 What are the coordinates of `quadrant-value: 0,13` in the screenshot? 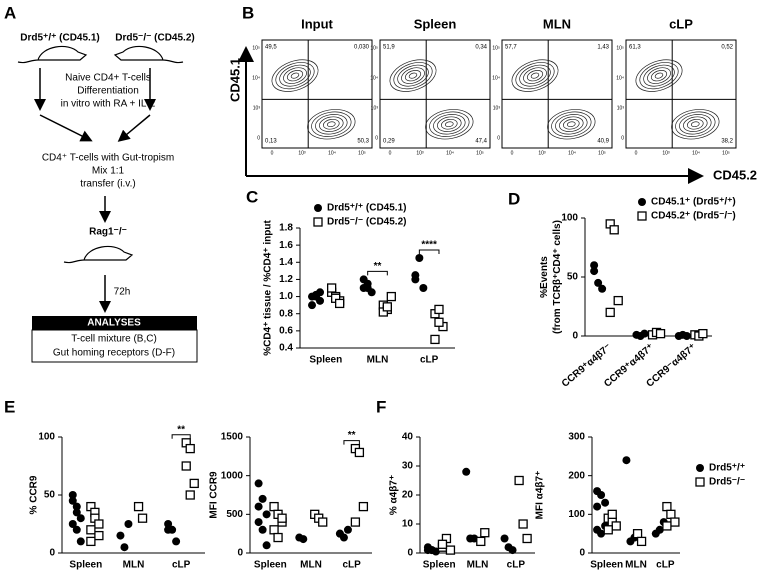 It's located at (271, 142).